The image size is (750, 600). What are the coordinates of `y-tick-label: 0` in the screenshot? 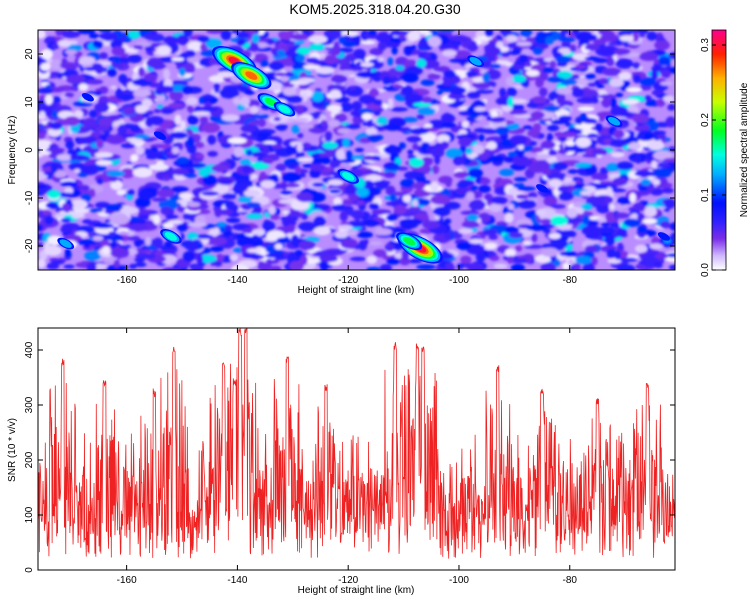 It's located at (29, 570).